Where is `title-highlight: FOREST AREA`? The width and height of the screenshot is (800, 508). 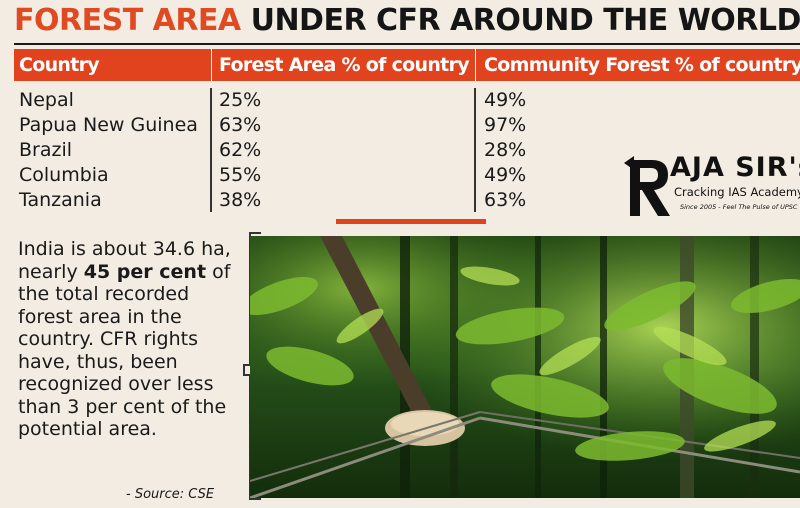
title-highlight: FOREST AREA is located at coordinates (127, 20).